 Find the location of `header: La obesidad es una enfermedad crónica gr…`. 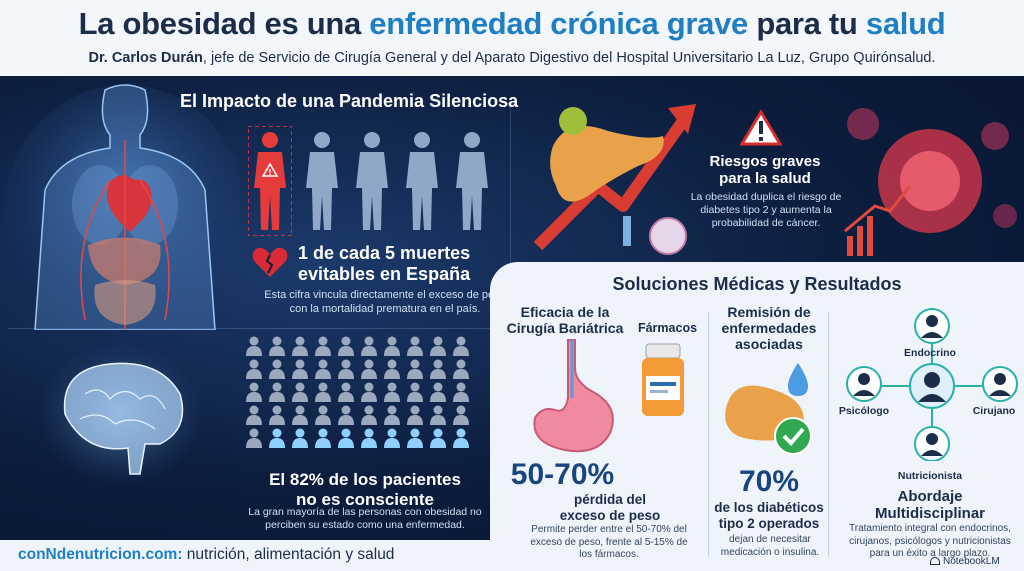

header: La obesidad es una enfermedad crónica gr… is located at coordinates (512, 38).